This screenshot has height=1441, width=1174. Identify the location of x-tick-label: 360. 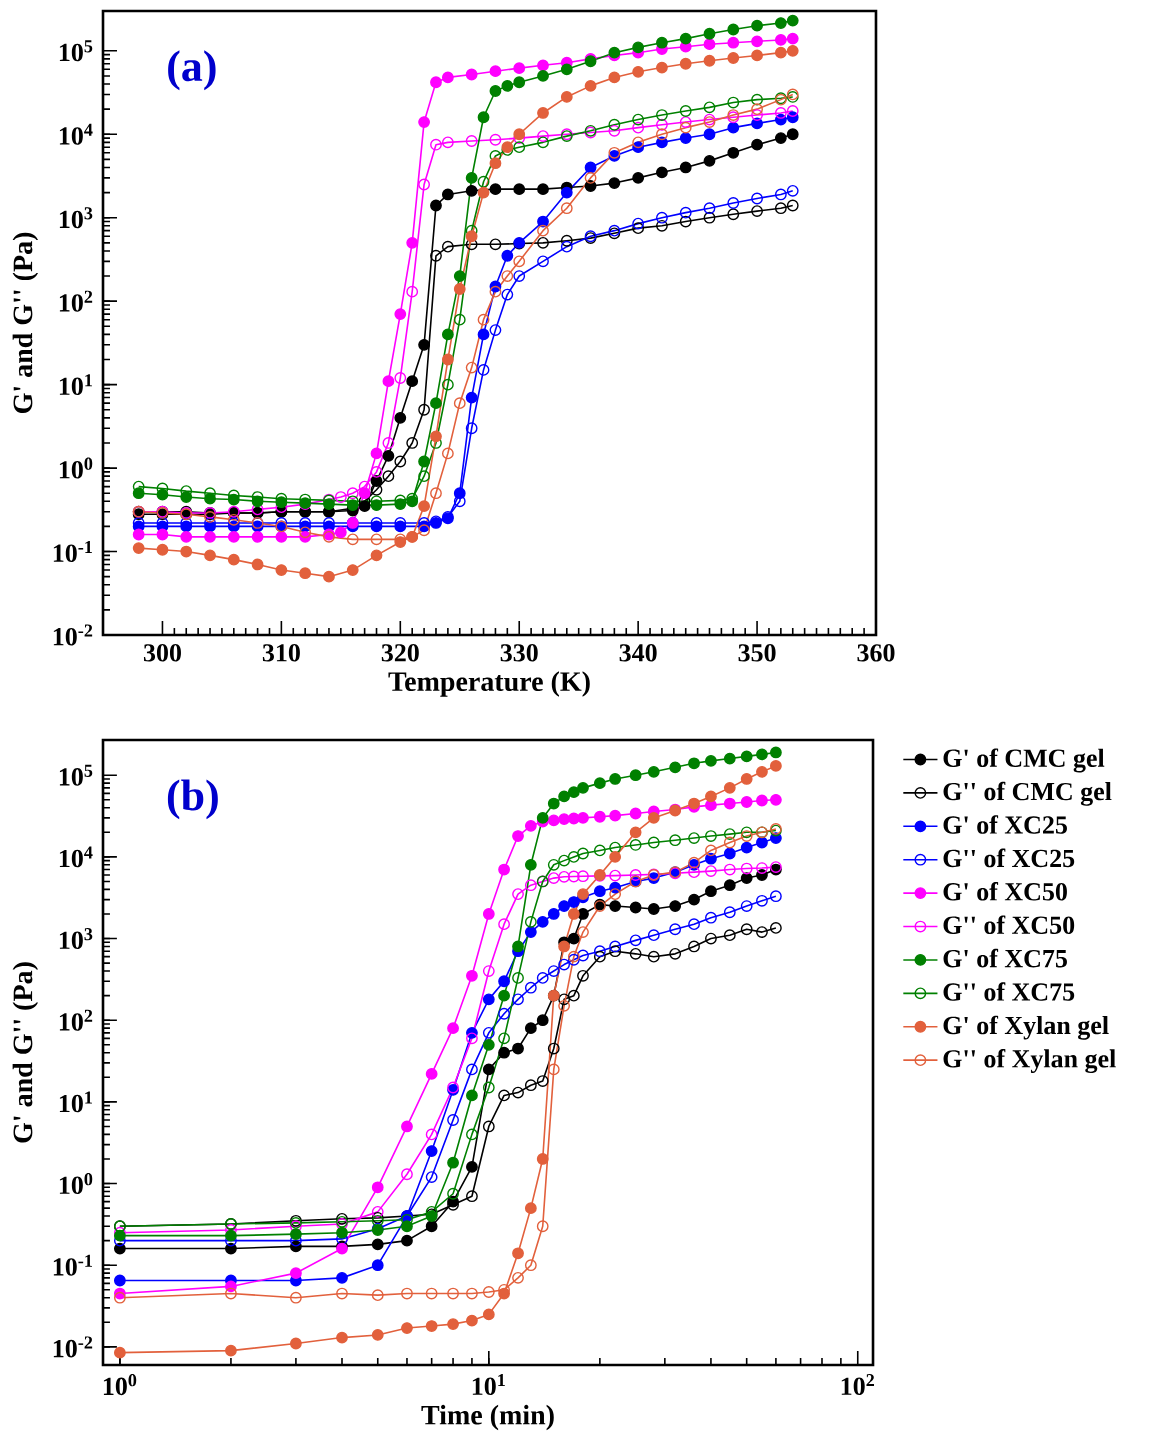
(876, 653).